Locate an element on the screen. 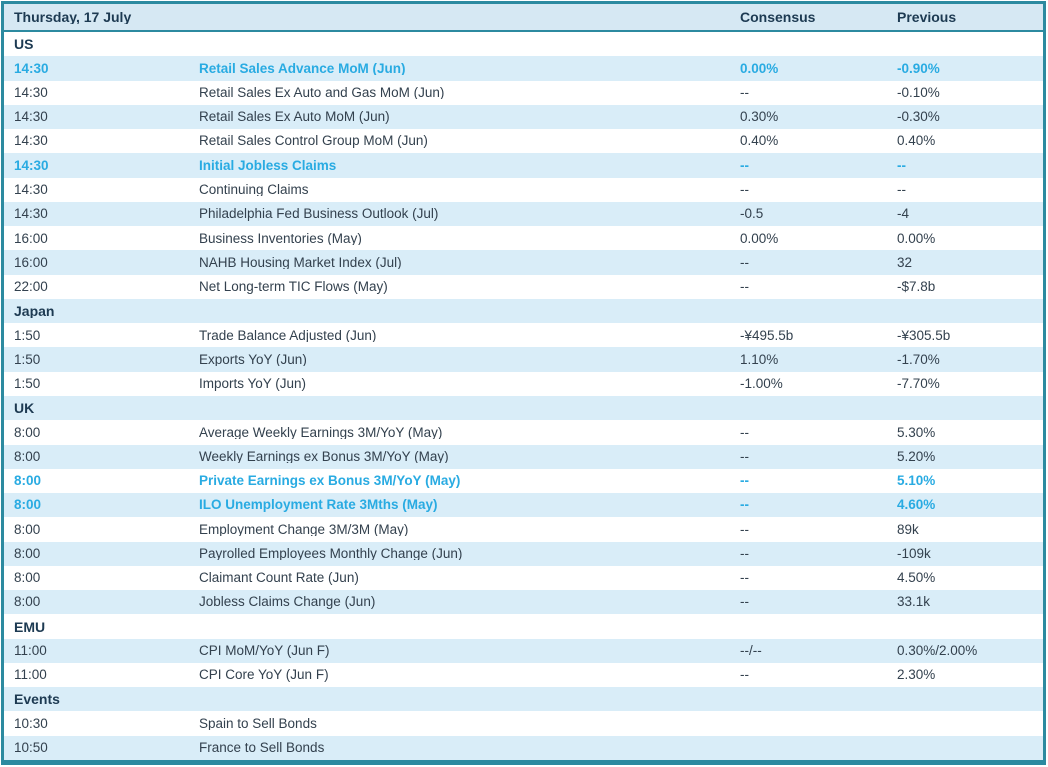 The width and height of the screenshot is (1048, 767). event-name: Jobless Claims Change (Jun) is located at coordinates (287, 602).